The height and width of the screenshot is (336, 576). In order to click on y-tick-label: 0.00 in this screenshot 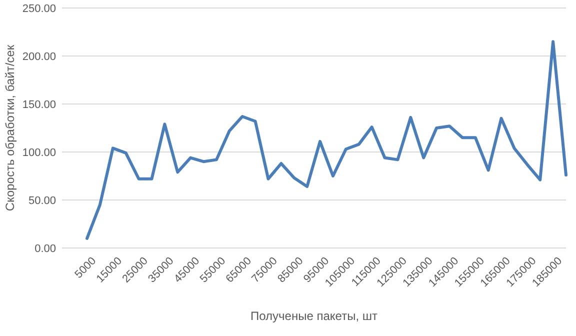, I will do `click(45, 248)`.